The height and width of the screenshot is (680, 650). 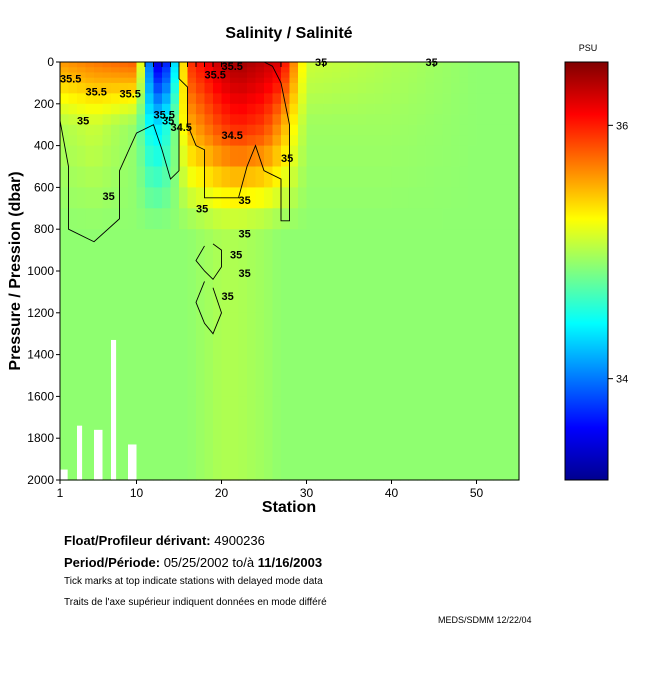 What do you see at coordinates (289, 507) in the screenshot?
I see `x-axis-label: Station` at bounding box center [289, 507].